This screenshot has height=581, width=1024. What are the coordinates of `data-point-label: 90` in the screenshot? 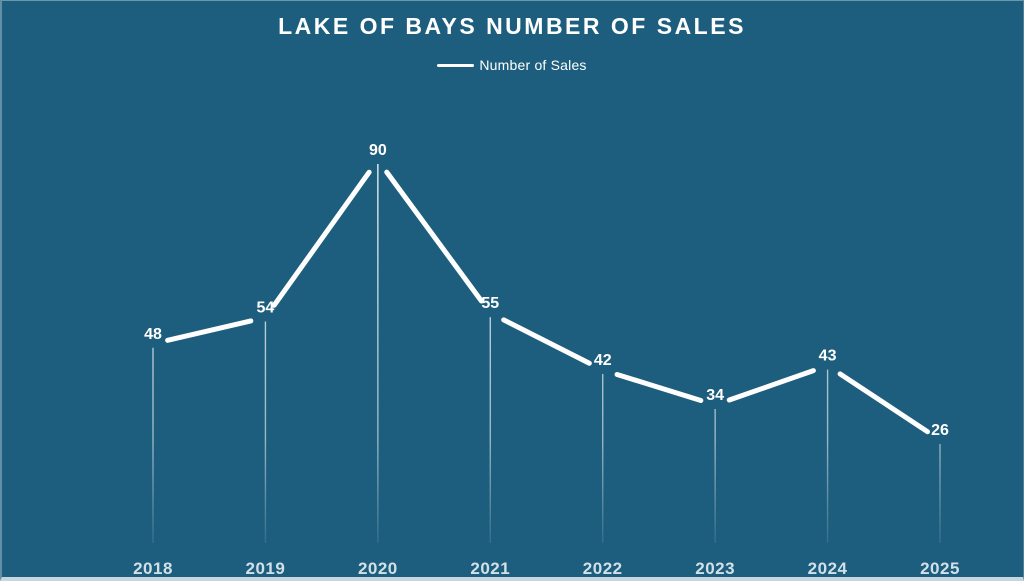 It's located at (378, 150).